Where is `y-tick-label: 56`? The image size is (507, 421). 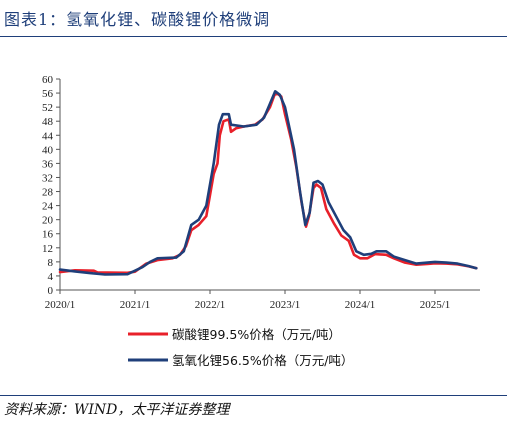 y-tick-label: 56 is located at coordinates (48, 94).